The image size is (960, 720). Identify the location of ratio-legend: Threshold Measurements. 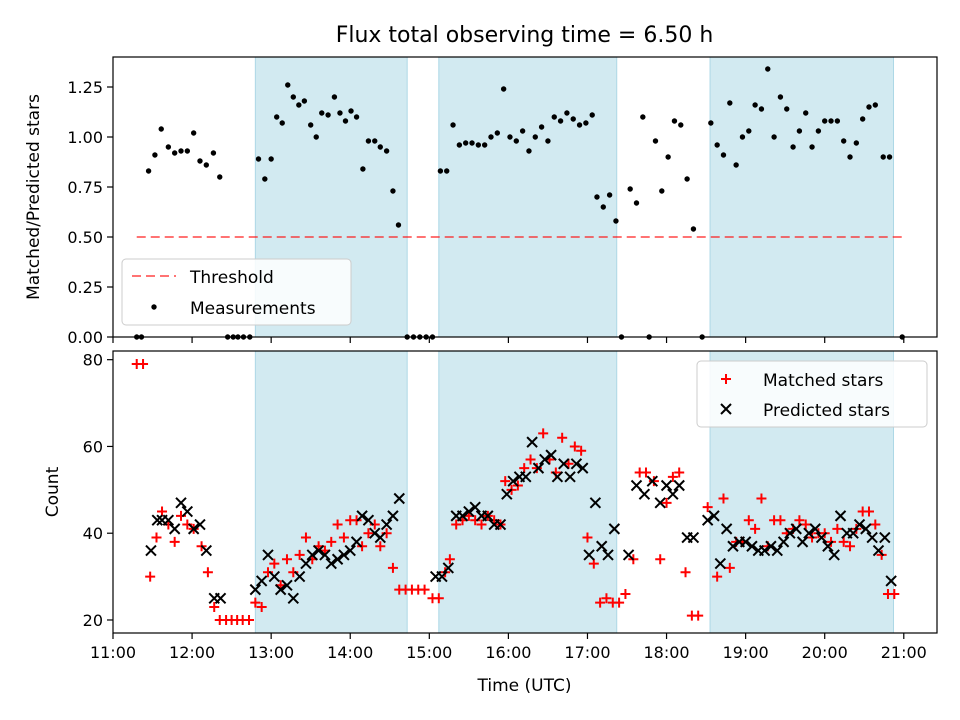
(236, 292).